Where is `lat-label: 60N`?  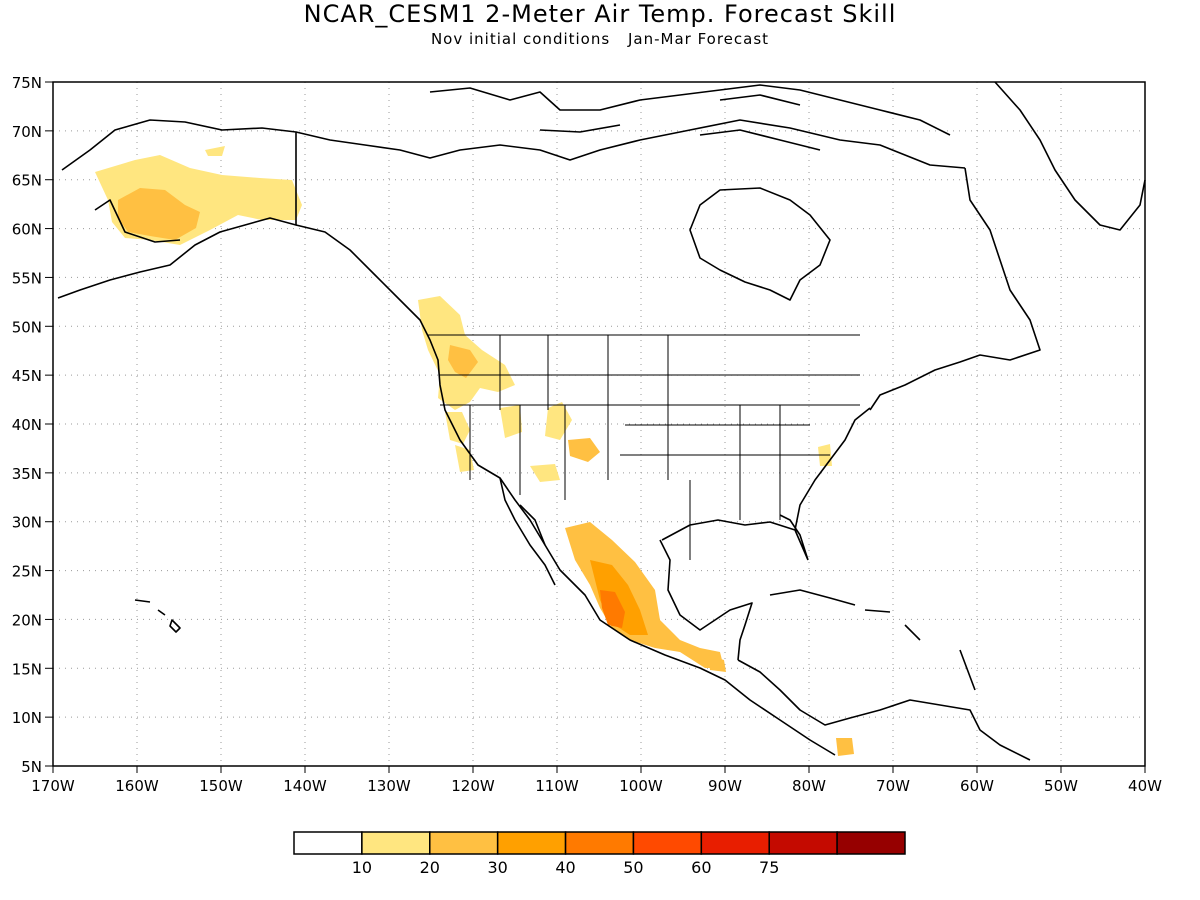 lat-label: 60N is located at coordinates (27, 230).